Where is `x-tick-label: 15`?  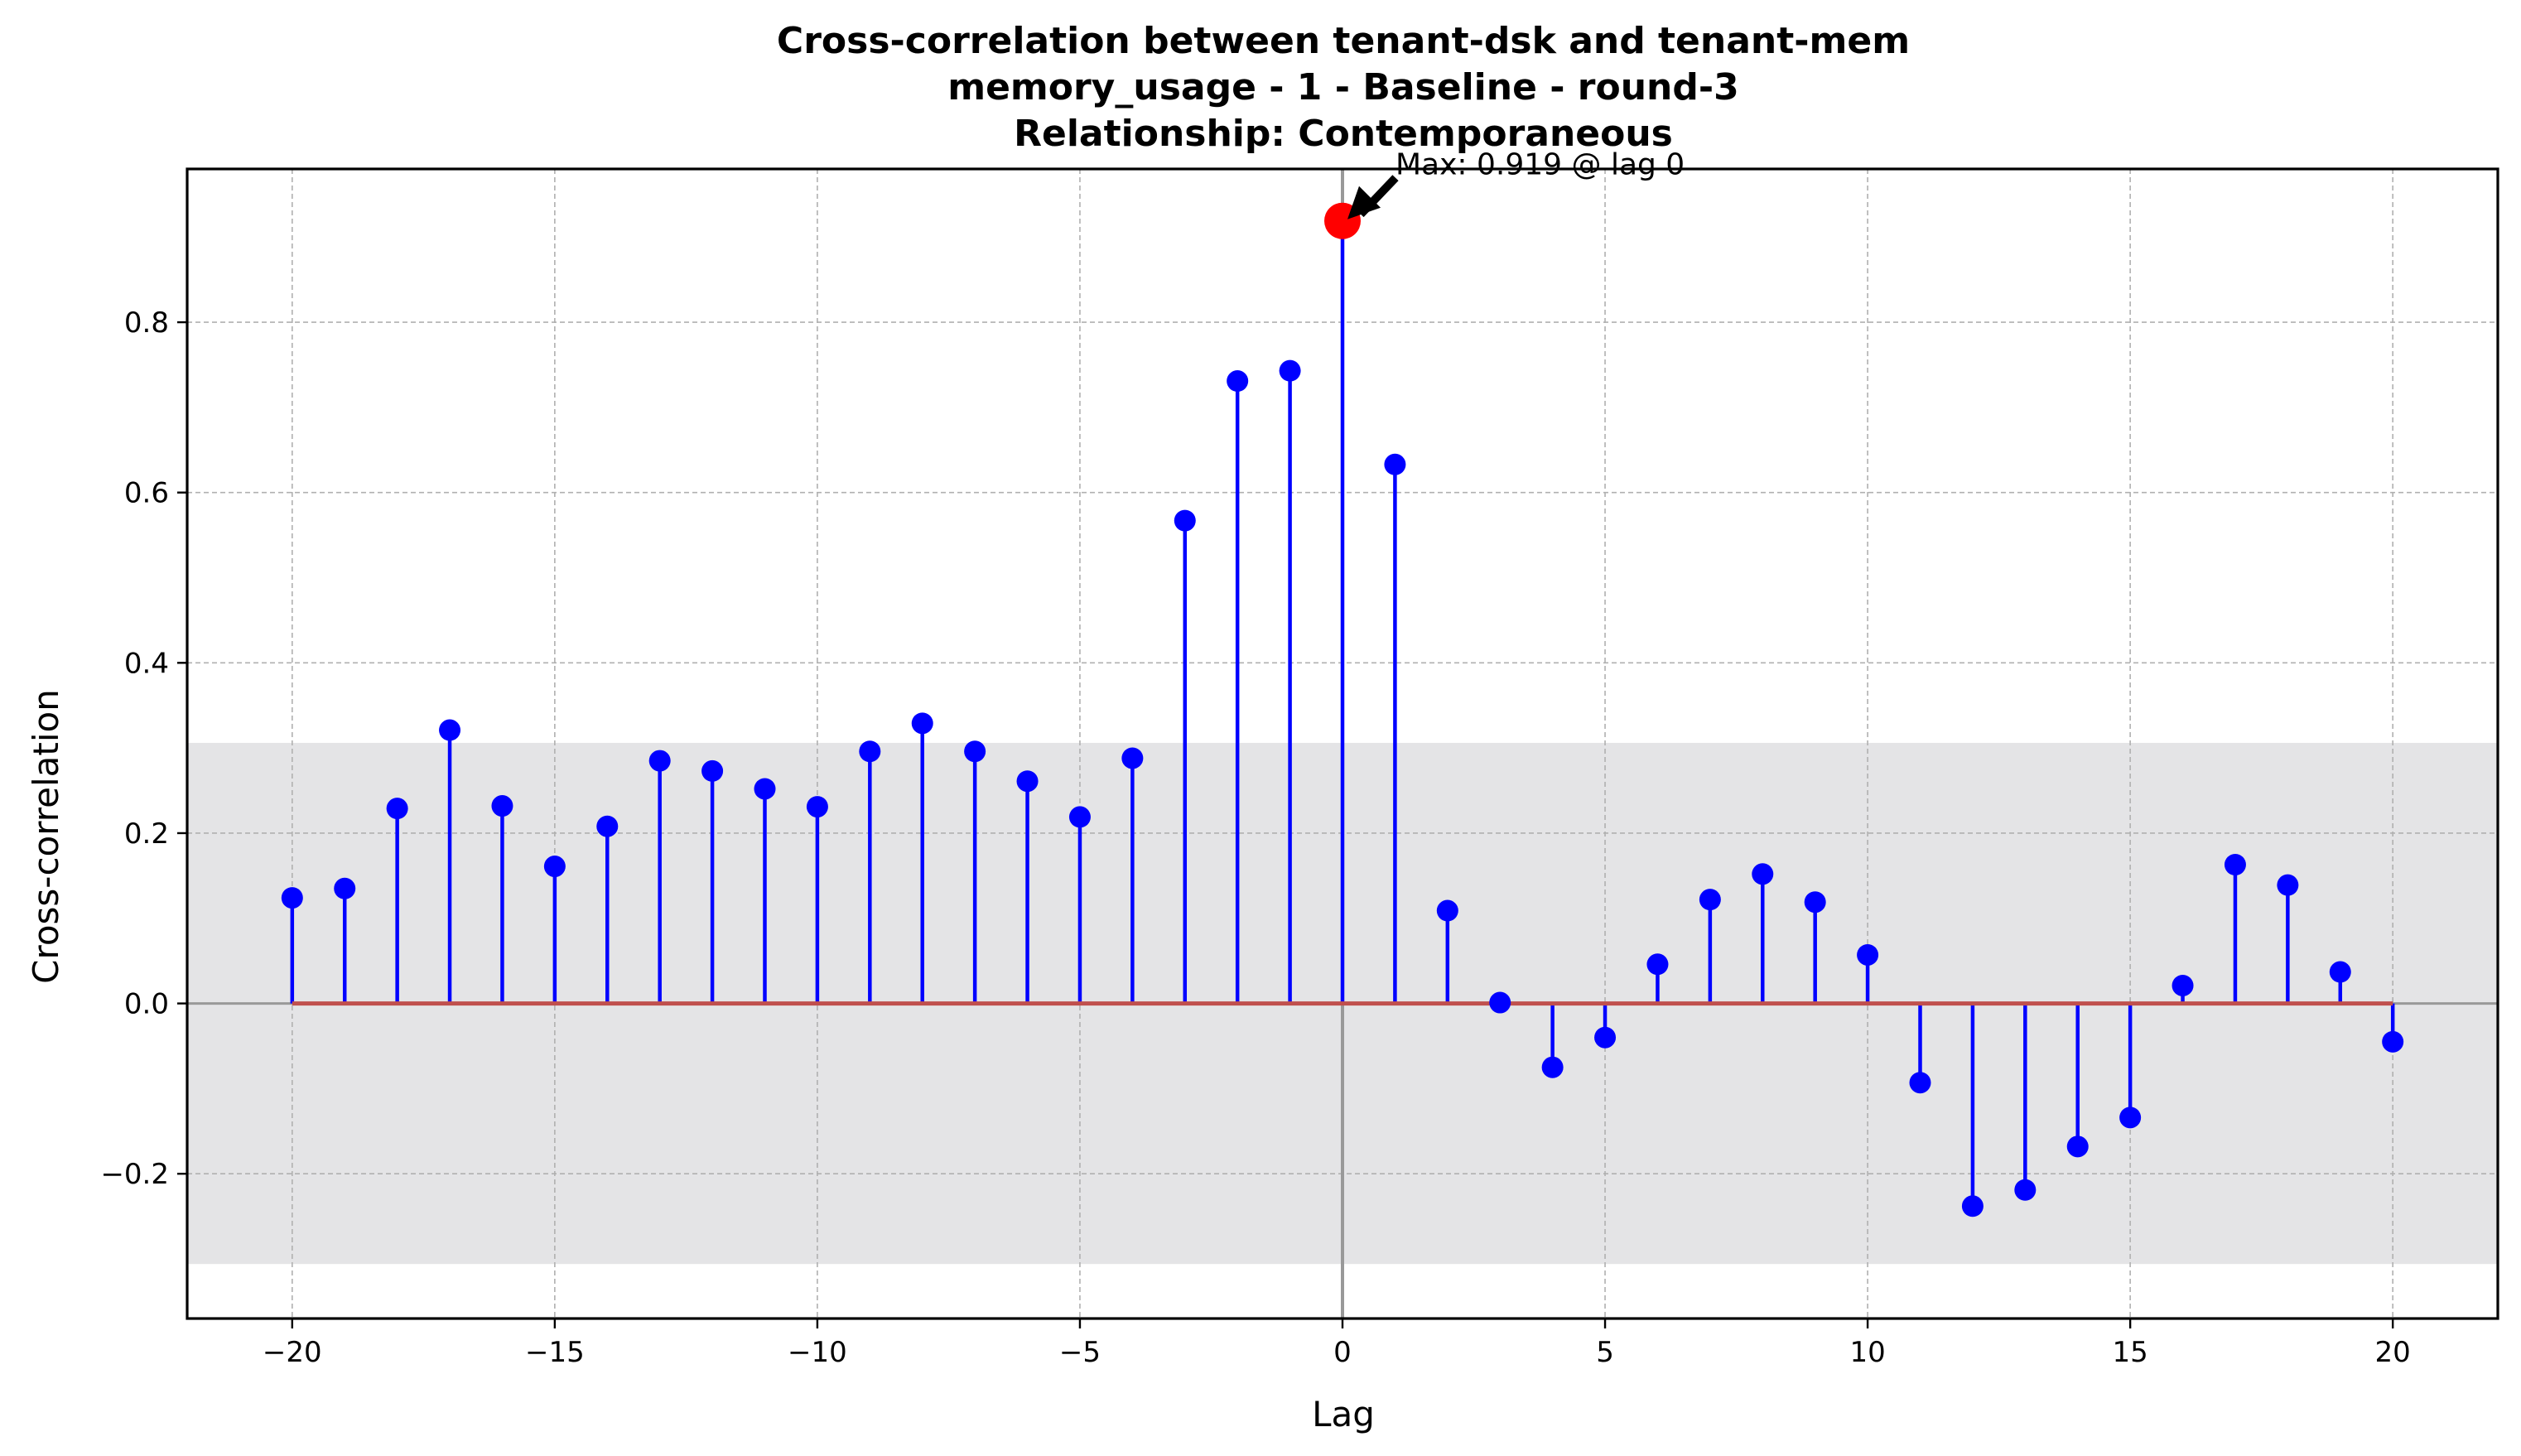 x-tick-label: 15 is located at coordinates (2130, 1352).